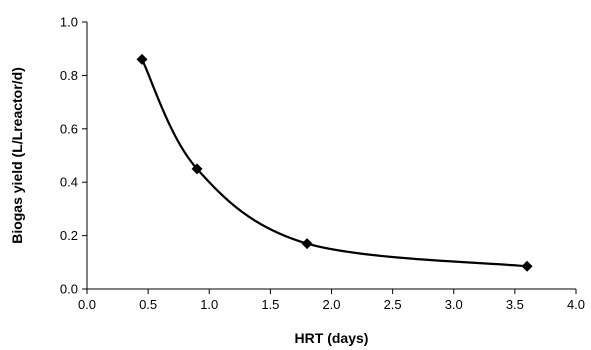 This screenshot has height=350, width=591. Describe the element at coordinates (69, 128) in the screenshot. I see `y-tick-label: 0.6` at that location.